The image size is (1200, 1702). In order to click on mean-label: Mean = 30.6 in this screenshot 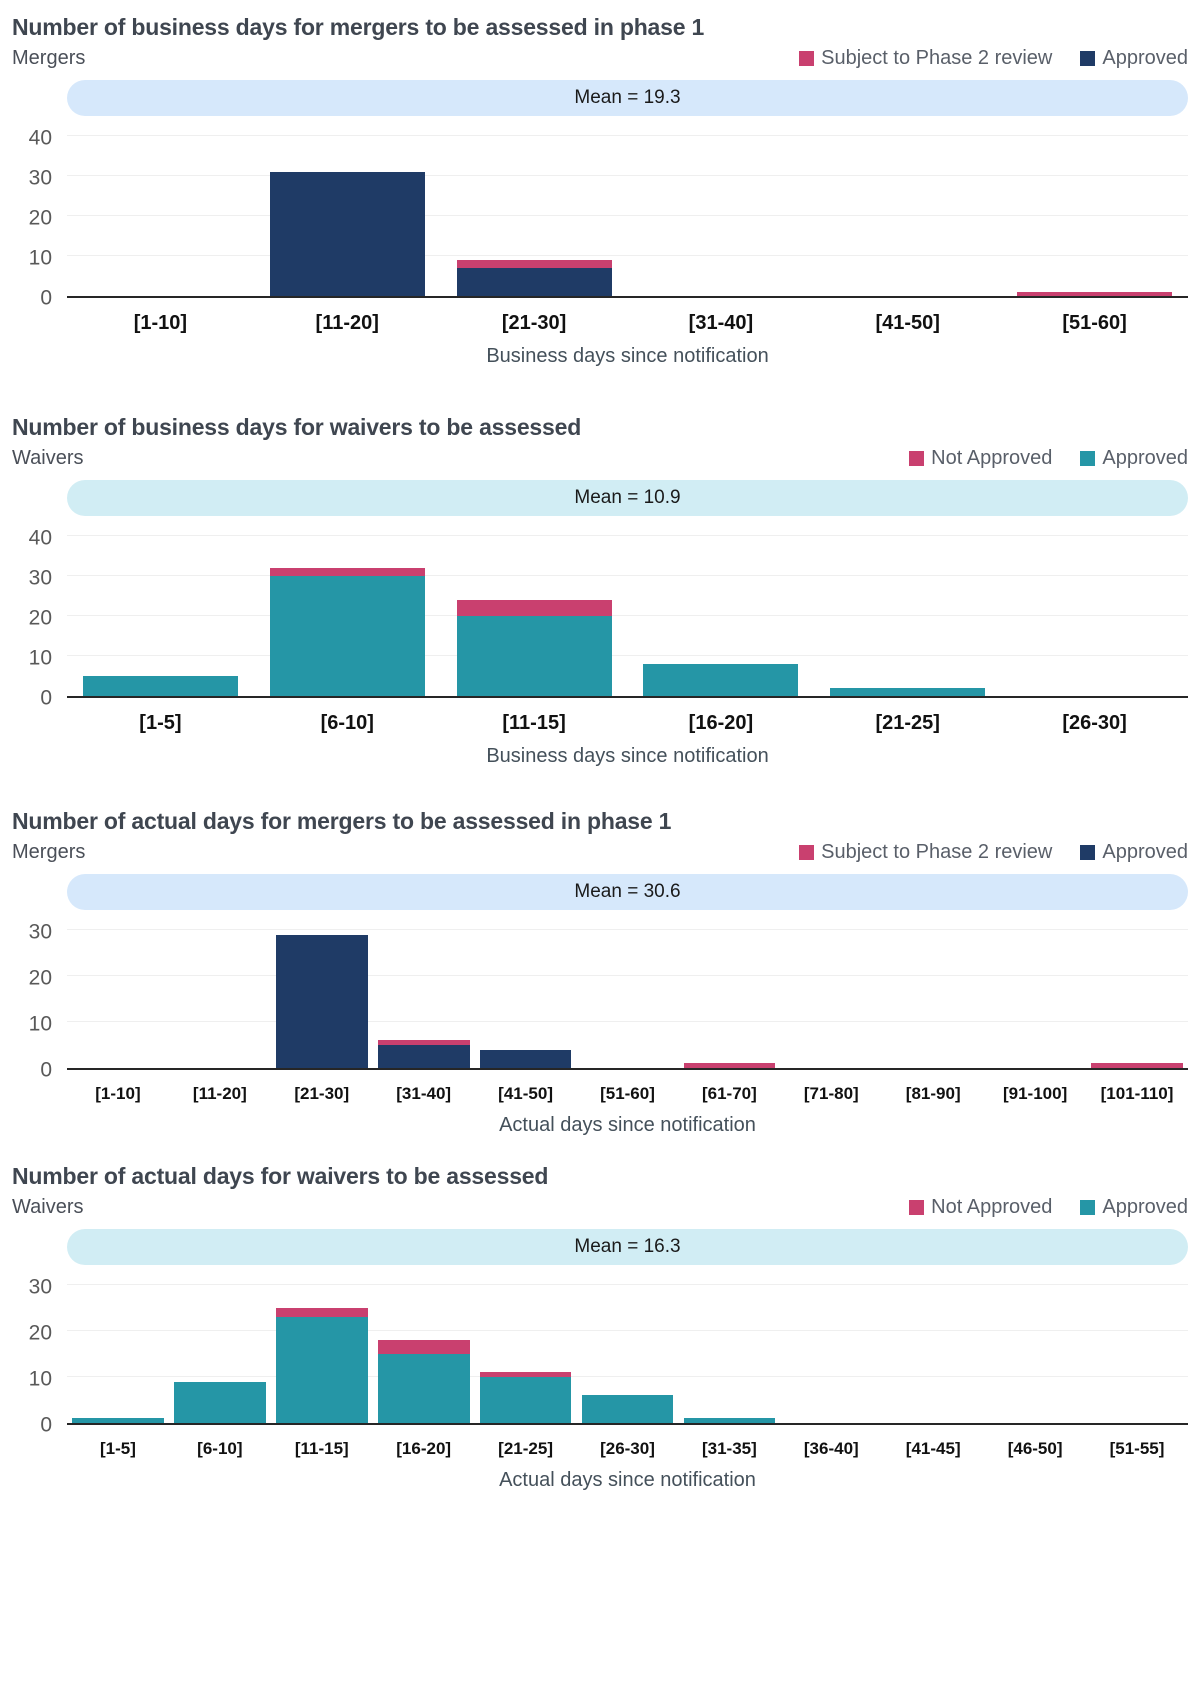, I will do `click(627, 891)`.